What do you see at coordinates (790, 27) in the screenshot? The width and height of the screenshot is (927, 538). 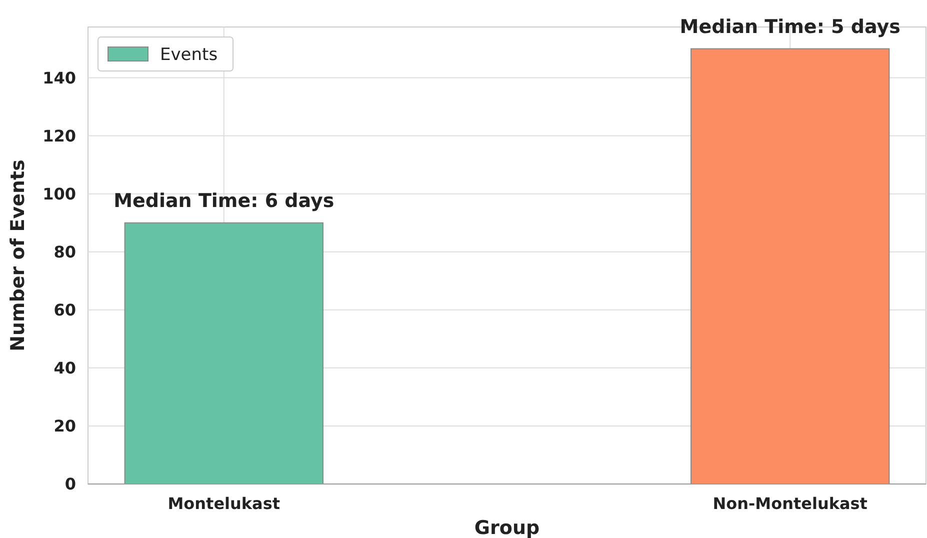 I see `annotation: Median Time: 5 days` at bounding box center [790, 27].